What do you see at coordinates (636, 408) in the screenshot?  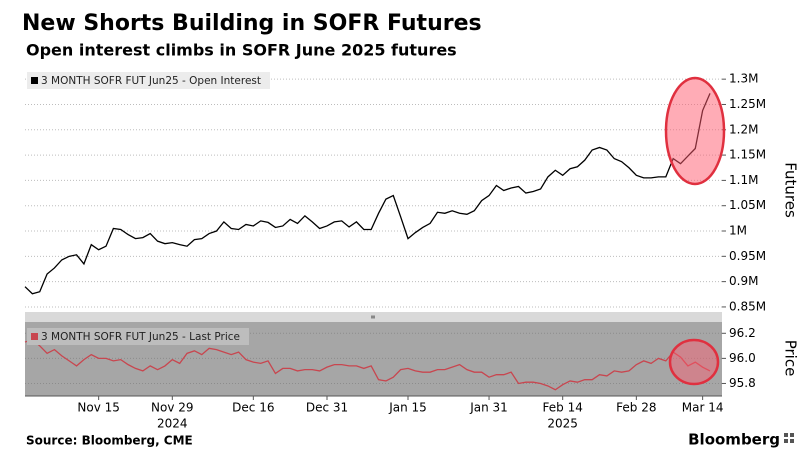 I see `x-tick-label: Feb 28` at bounding box center [636, 408].